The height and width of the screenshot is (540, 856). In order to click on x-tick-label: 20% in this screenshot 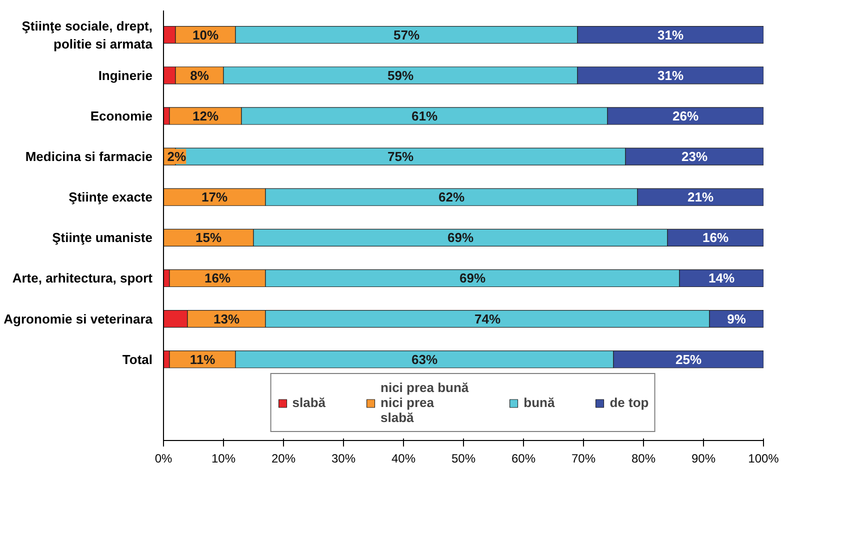, I will do `click(283, 459)`.